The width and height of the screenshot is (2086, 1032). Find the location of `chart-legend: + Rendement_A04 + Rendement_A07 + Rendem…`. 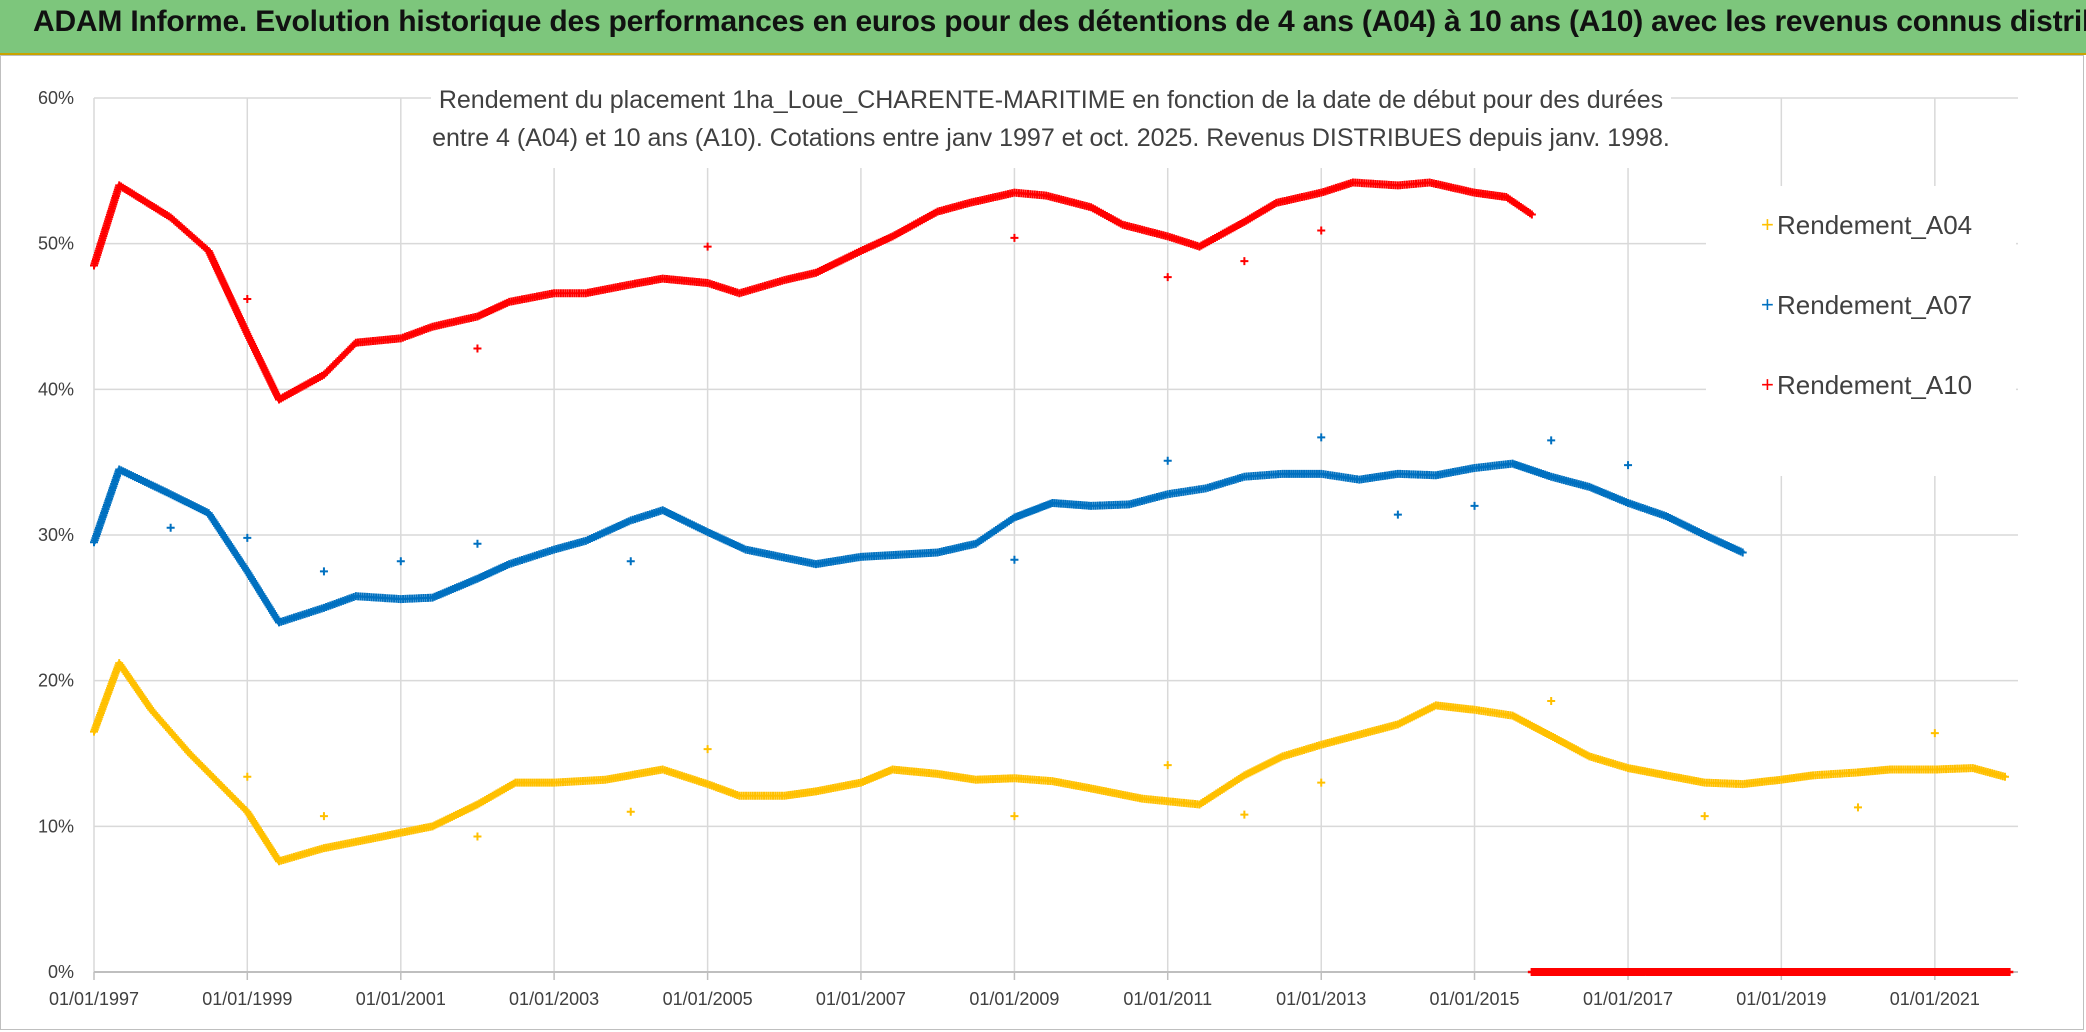

chart-legend: + Rendement_A04 + Rendement_A07 + Rendem… is located at coordinates (1861, 331).